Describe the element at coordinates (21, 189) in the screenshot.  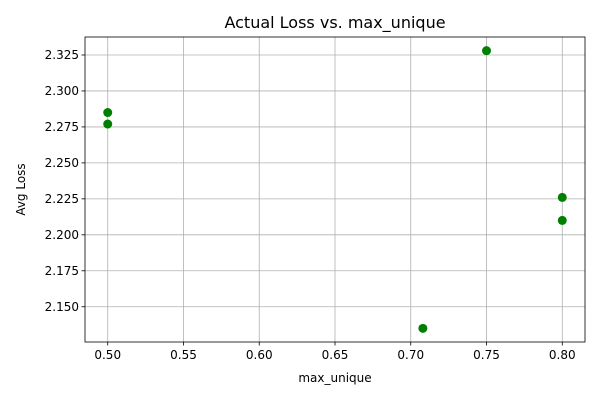
I see `y-axis-title: Avg Loss` at that location.